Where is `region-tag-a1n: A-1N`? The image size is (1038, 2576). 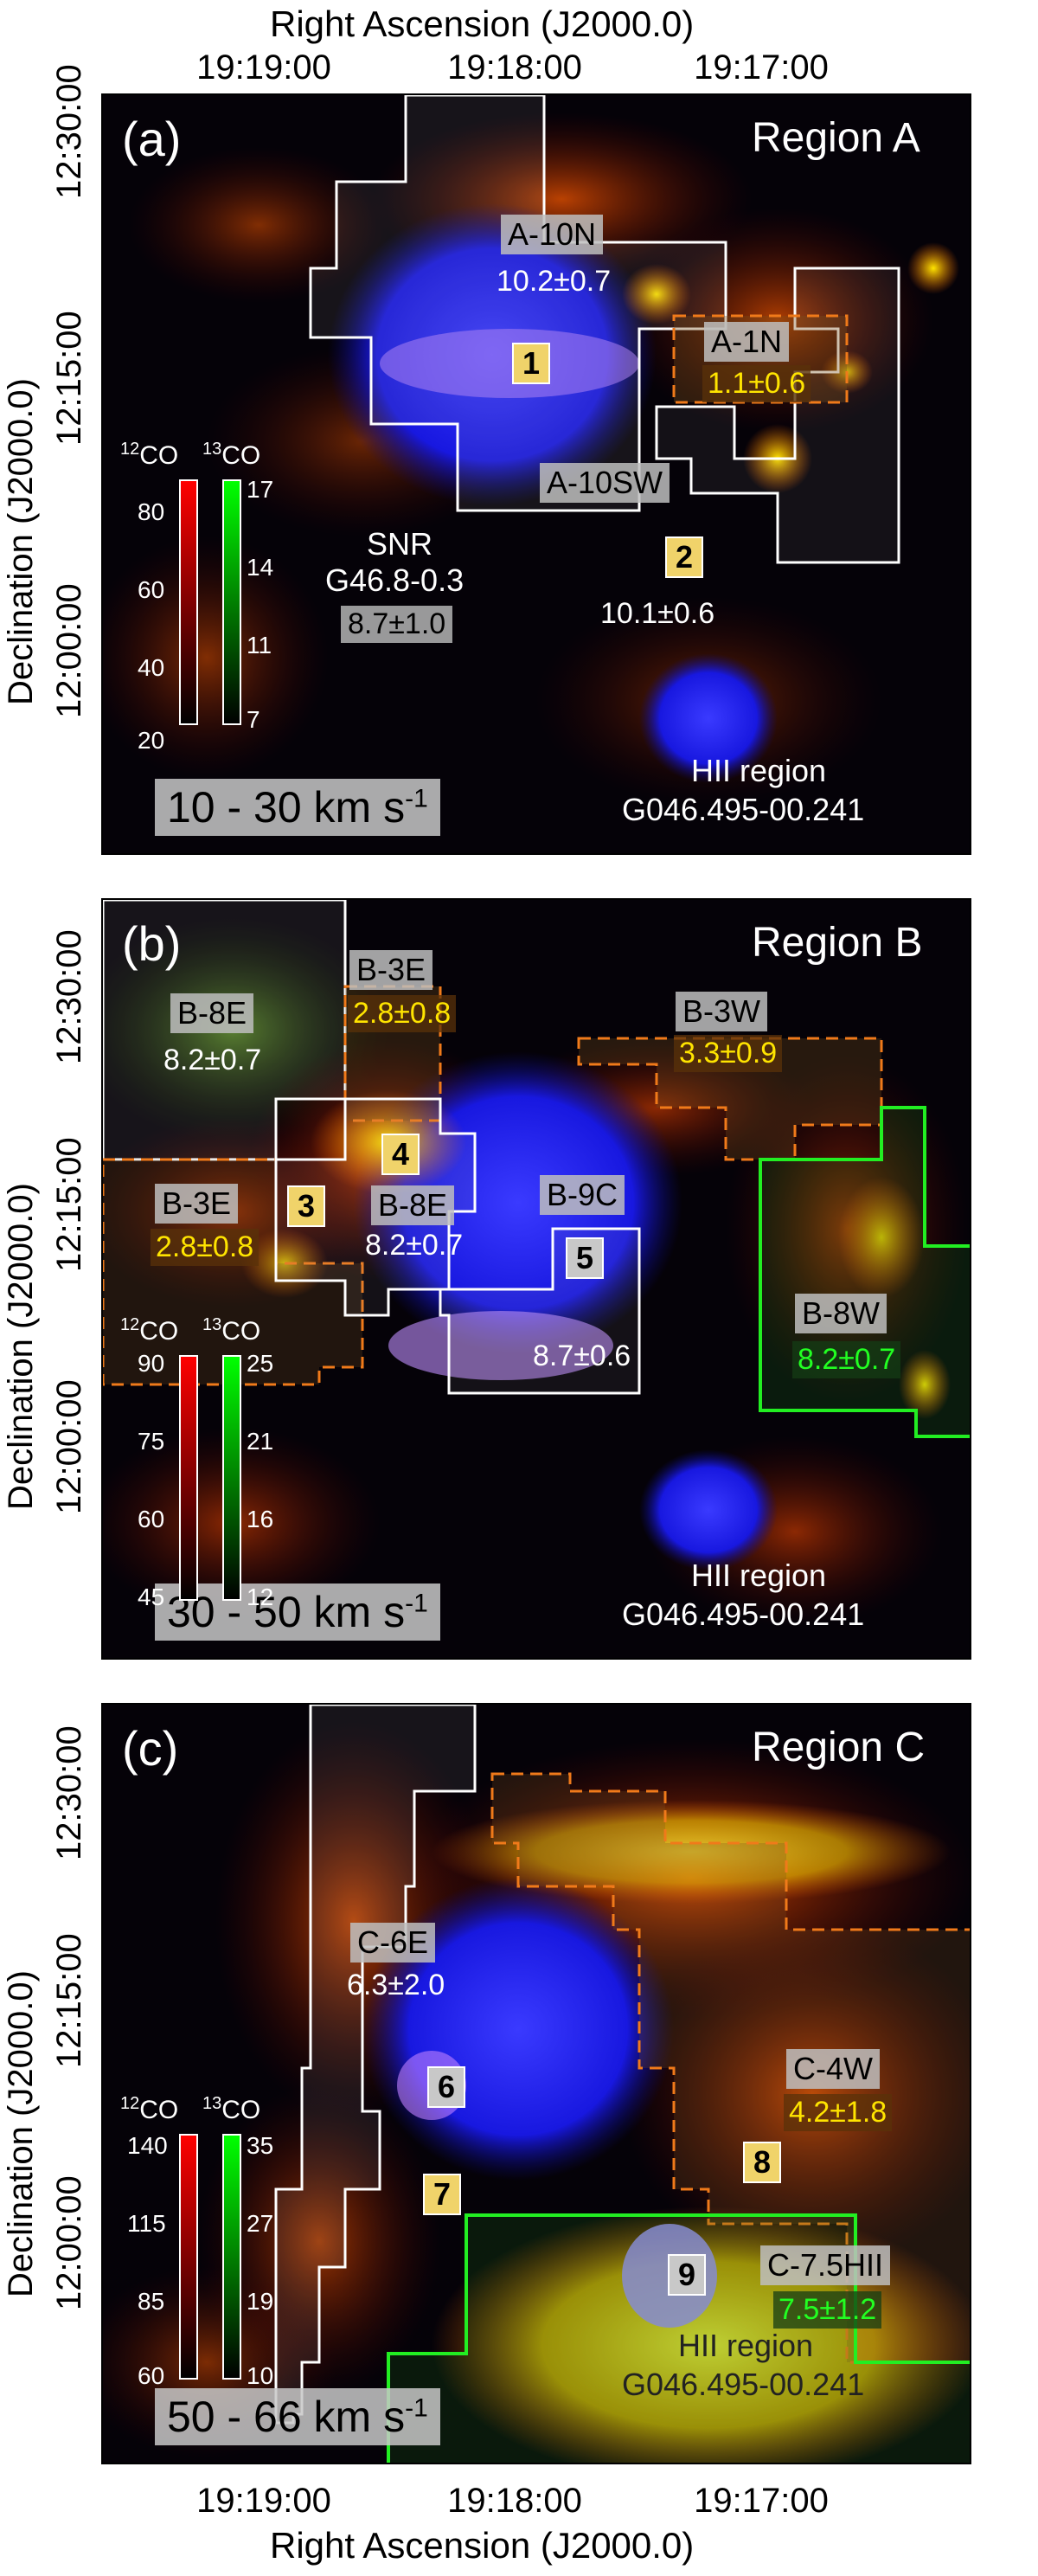
region-tag-a1n: A-1N is located at coordinates (747, 342).